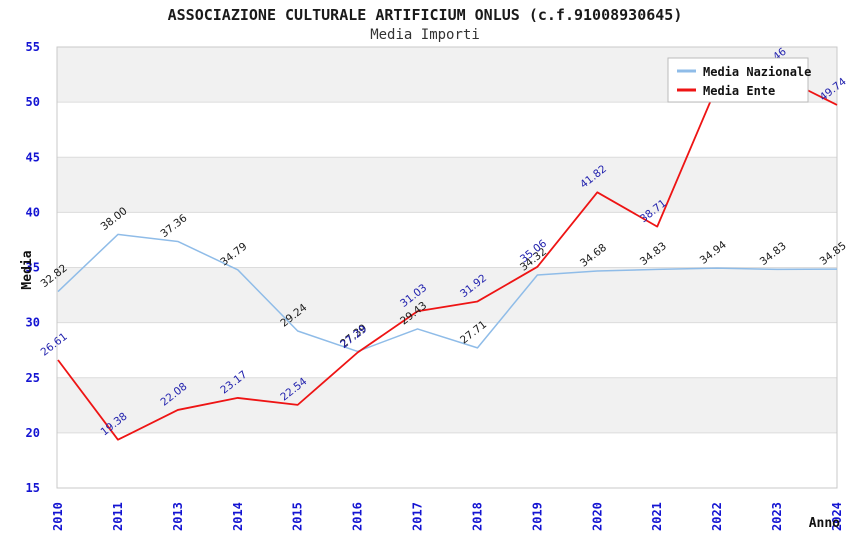  Describe the element at coordinates (418, 516) in the screenshot. I see `x-tick-label: 2017` at that location.